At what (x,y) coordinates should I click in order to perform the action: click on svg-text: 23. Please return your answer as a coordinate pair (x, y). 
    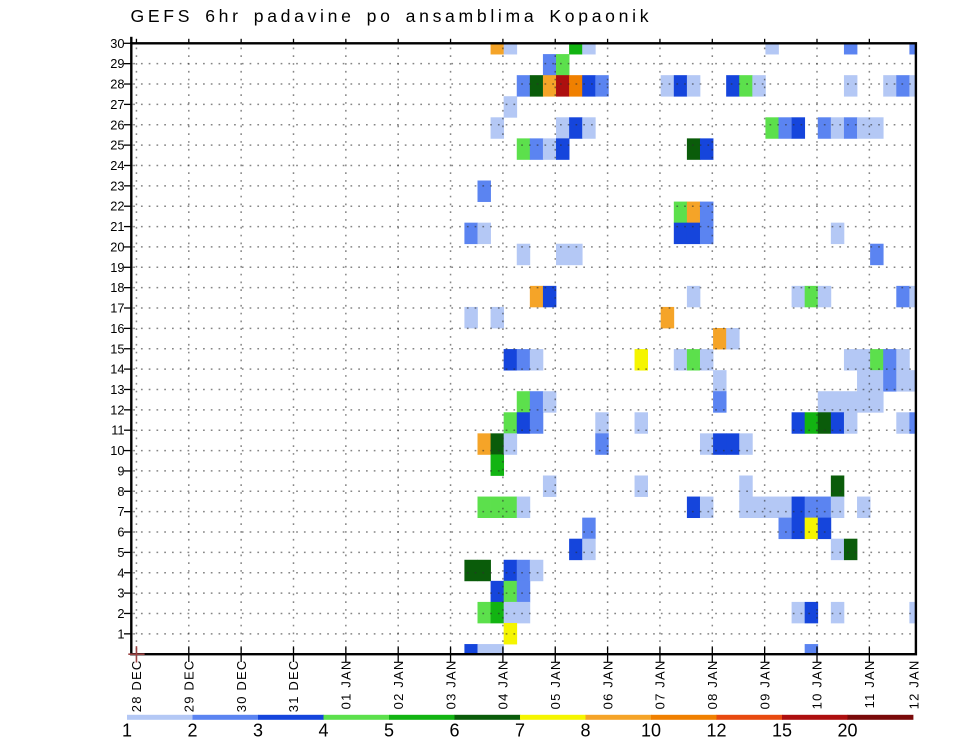
    Looking at the image, I should click on (117, 185).